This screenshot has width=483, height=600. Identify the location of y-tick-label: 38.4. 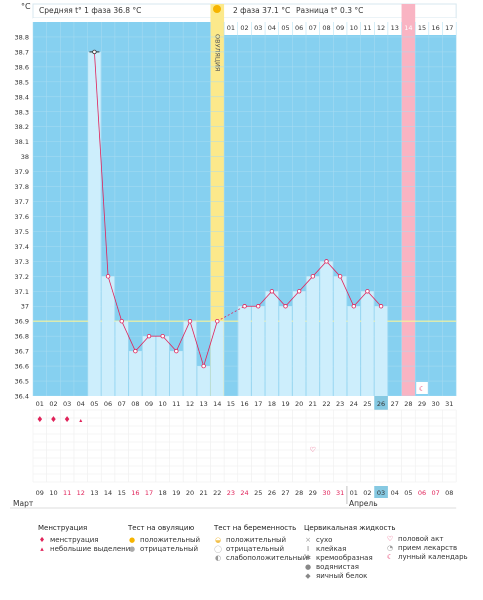
(22, 97).